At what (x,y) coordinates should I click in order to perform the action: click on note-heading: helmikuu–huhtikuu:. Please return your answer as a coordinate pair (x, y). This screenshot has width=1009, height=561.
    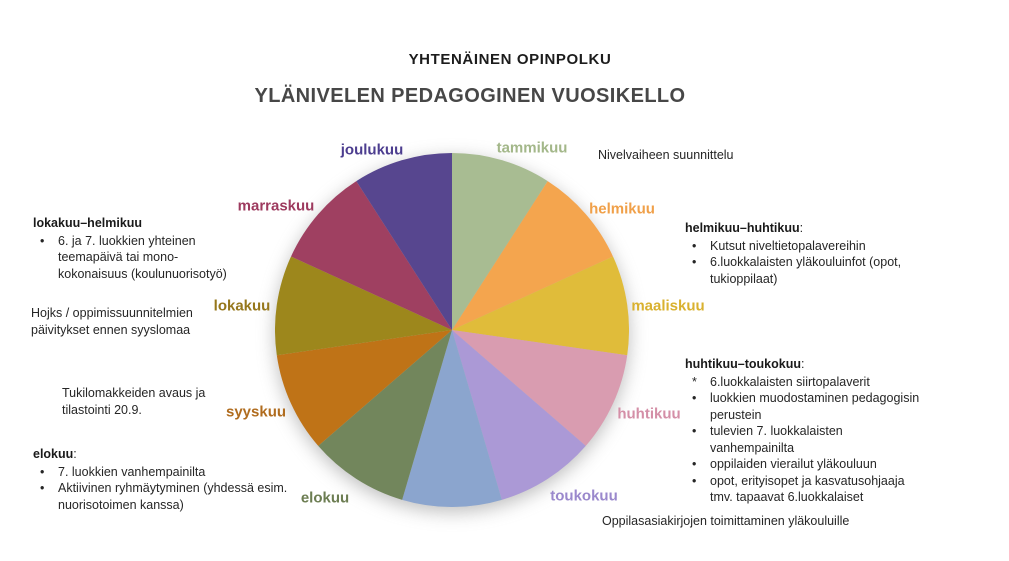
    Looking at the image, I should click on (835, 228).